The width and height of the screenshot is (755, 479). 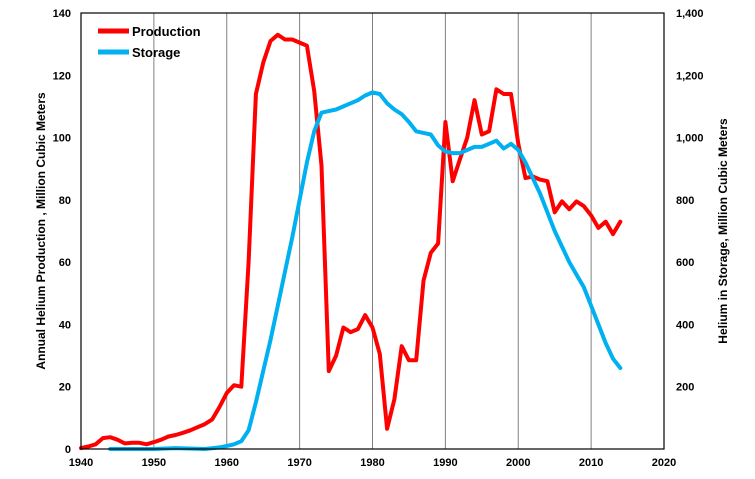 What do you see at coordinates (62, 139) in the screenshot?
I see `y-left-tick-label-100: 100` at bounding box center [62, 139].